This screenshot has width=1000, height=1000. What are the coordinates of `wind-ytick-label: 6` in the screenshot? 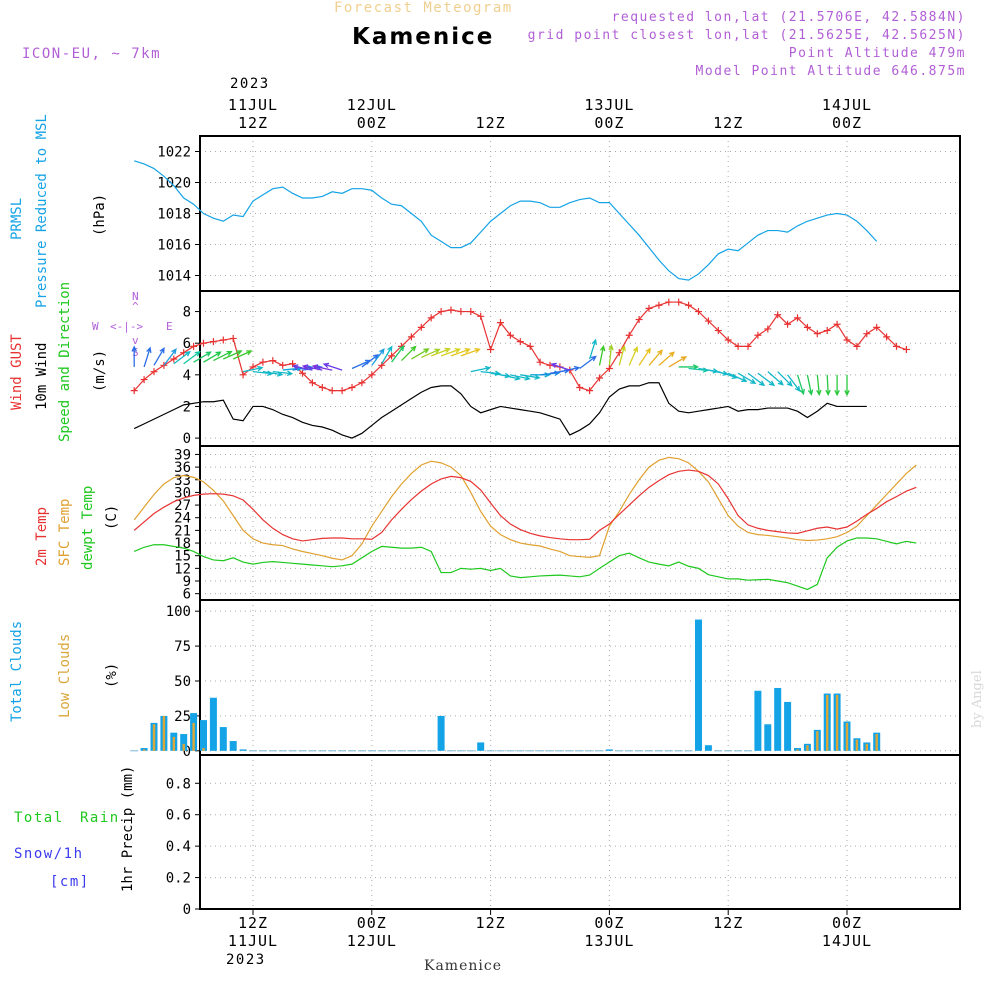 It's located at (187, 344).